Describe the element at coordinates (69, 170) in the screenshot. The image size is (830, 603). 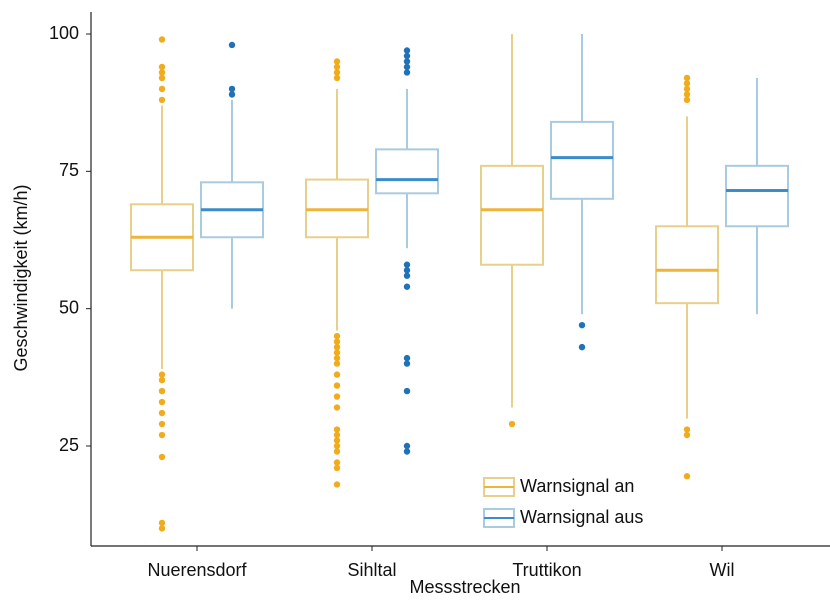
I see `y-tick-label: 75` at that location.